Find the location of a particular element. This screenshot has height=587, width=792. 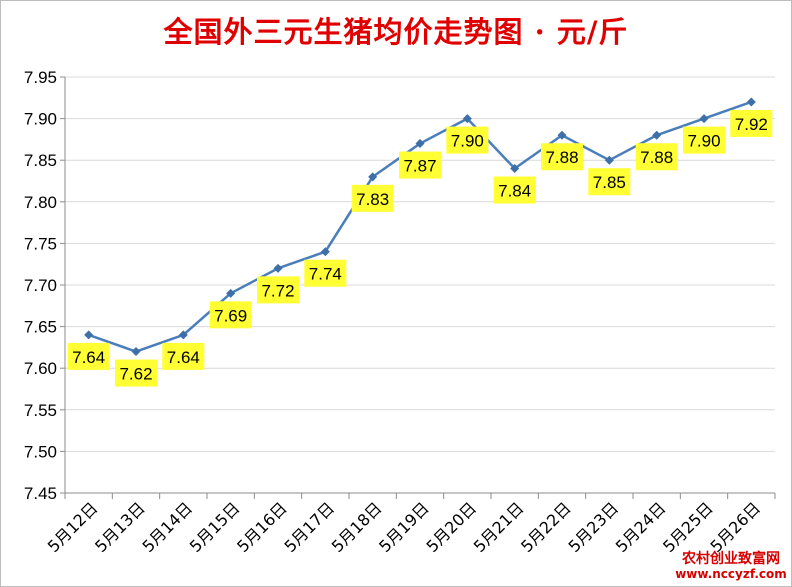

data-label: 7.84 is located at coordinates (514, 191).